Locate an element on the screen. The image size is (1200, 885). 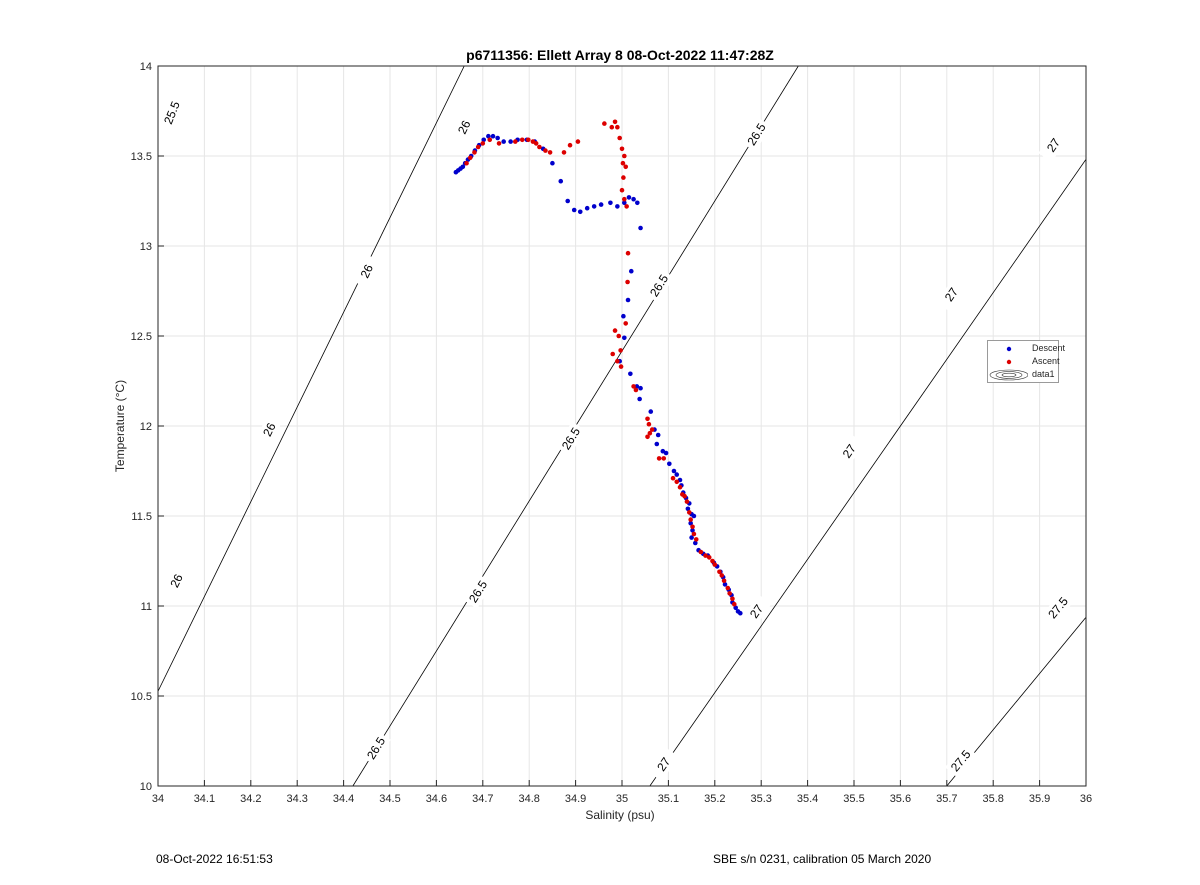
y-tick-label: 14 is located at coordinates (146, 67).